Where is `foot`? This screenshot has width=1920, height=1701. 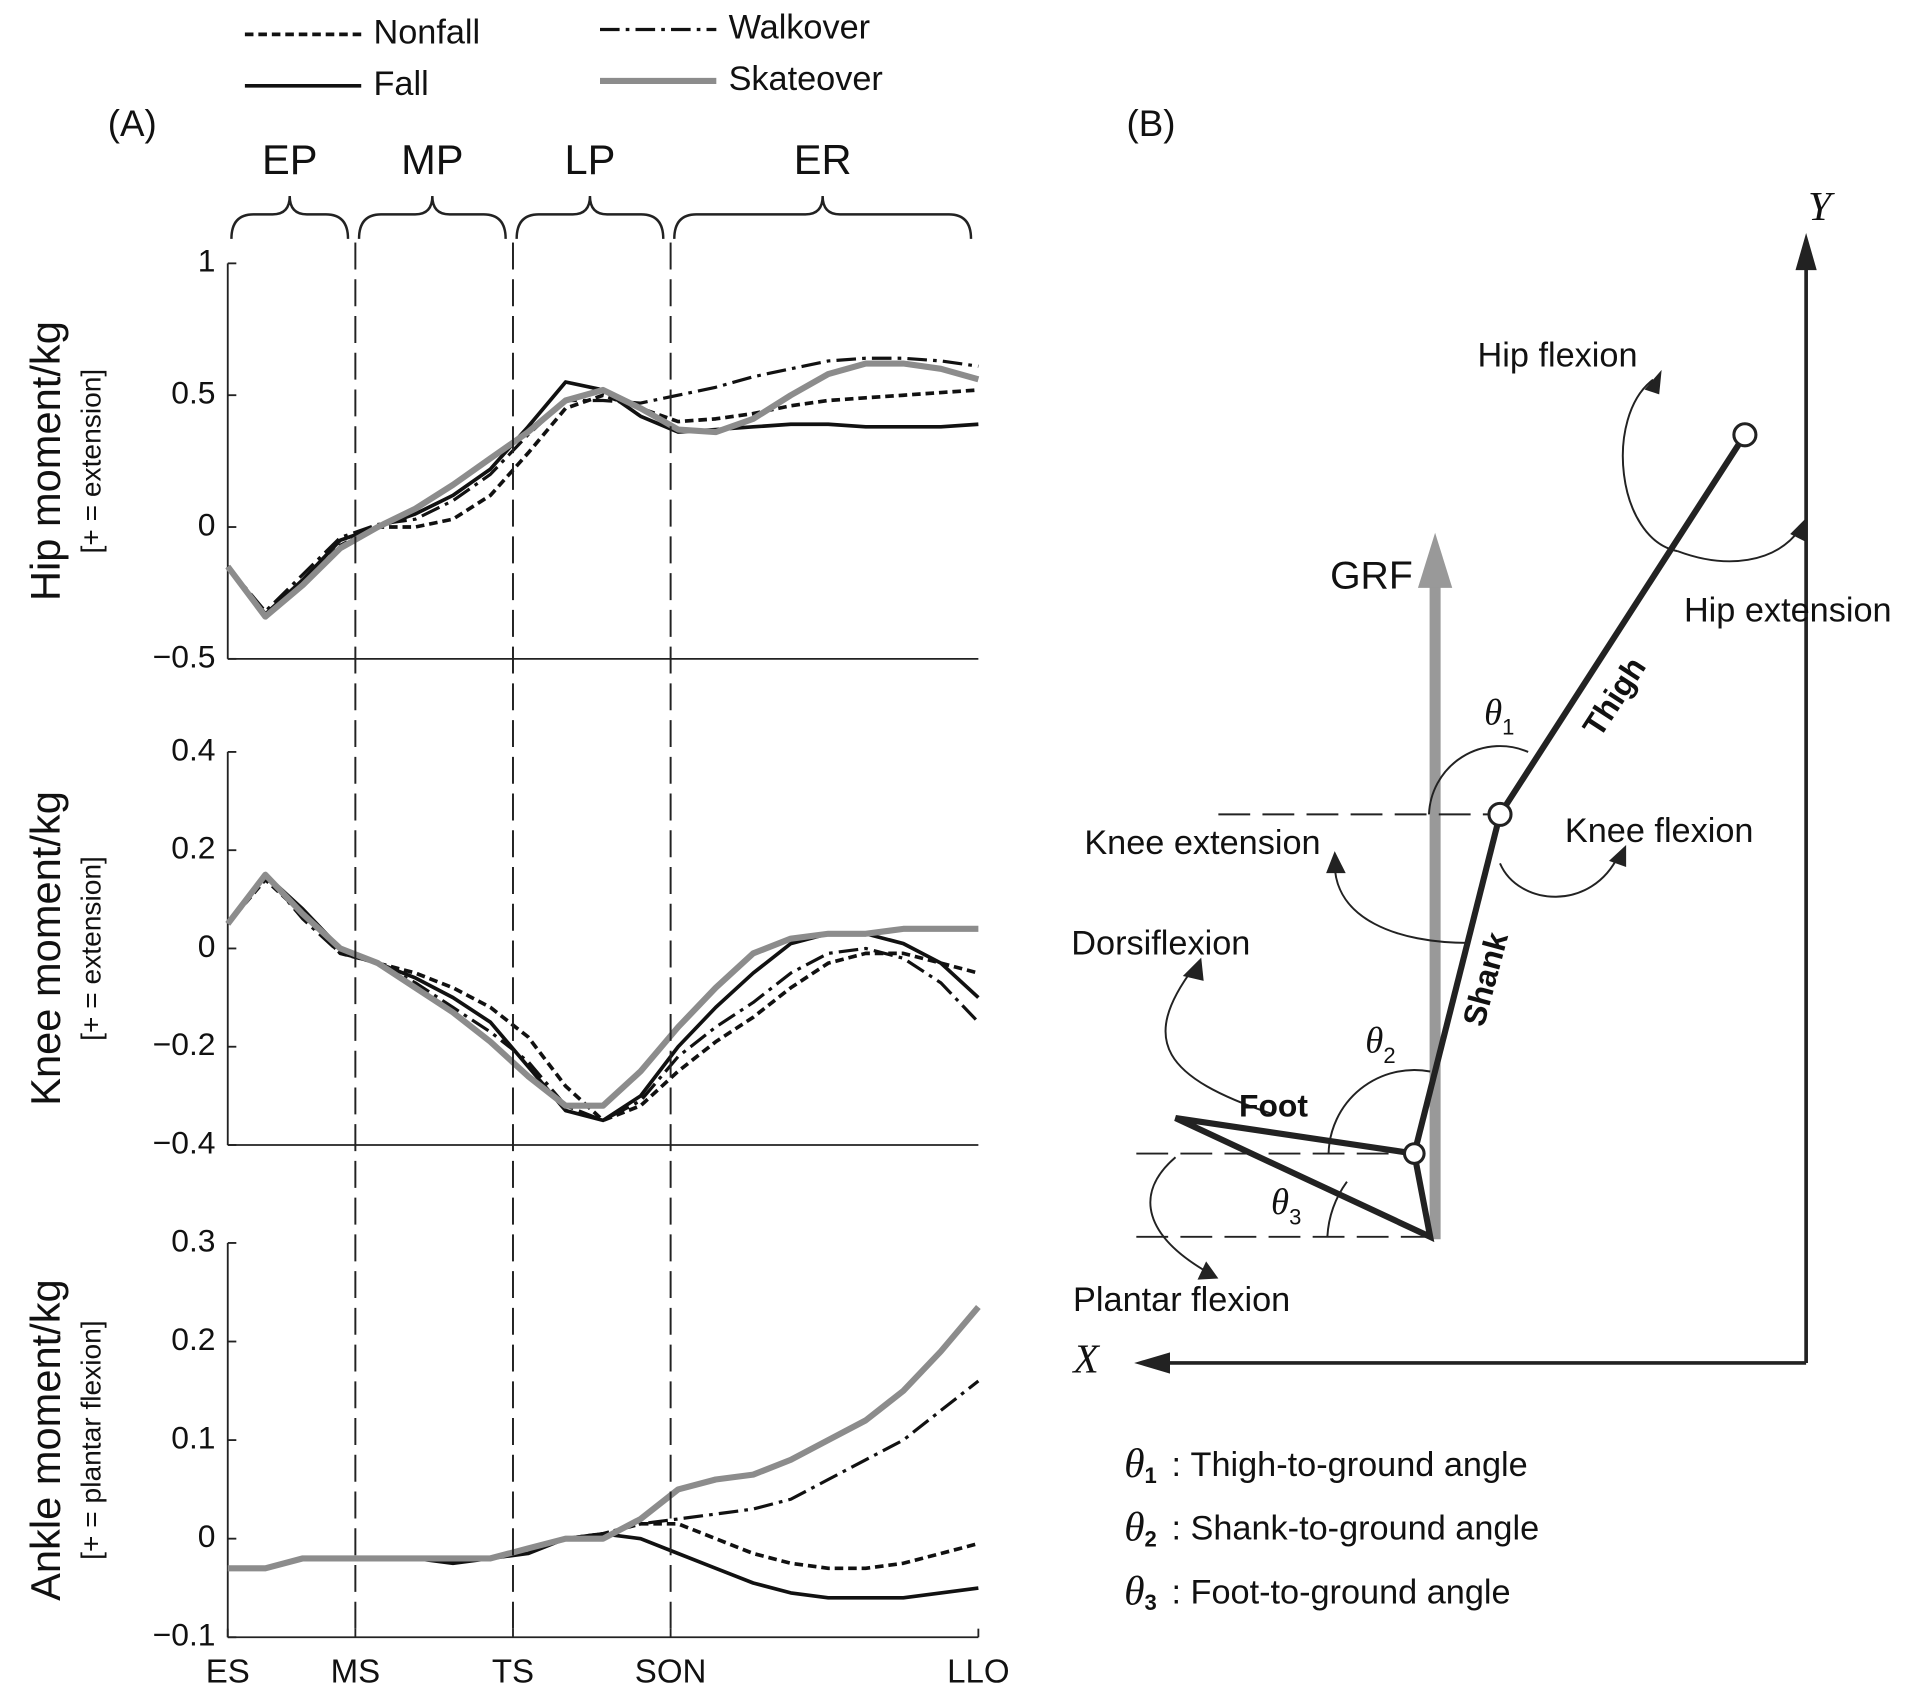 foot is located at coordinates (1304, 1179).